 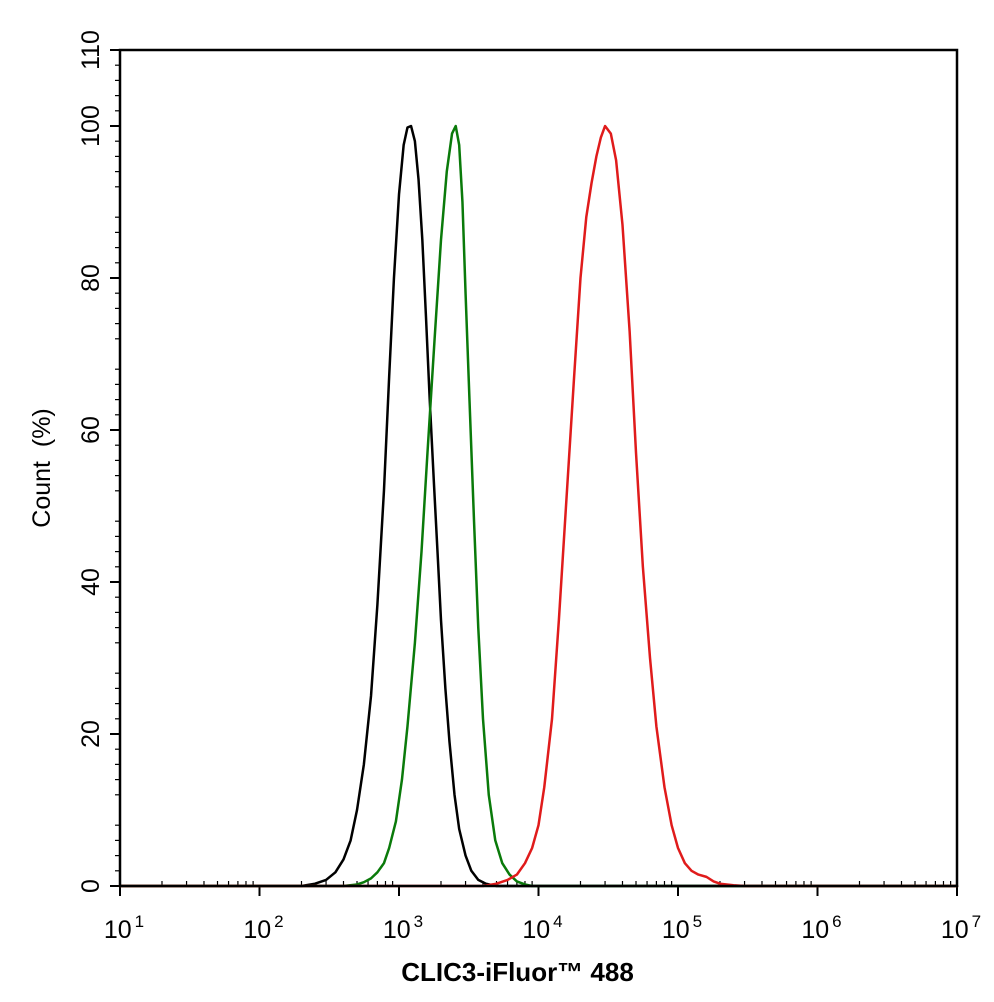 What do you see at coordinates (91, 734) in the screenshot?
I see `y-tick-label: 20` at bounding box center [91, 734].